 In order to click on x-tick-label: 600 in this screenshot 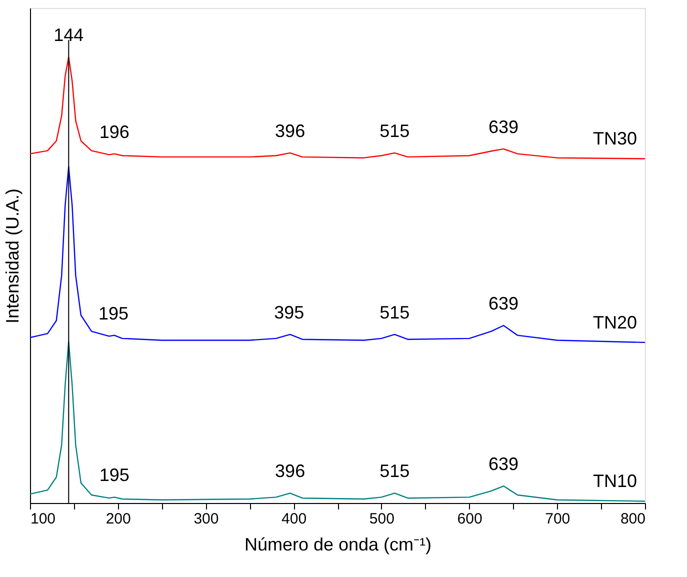, I will do `click(469, 519)`.